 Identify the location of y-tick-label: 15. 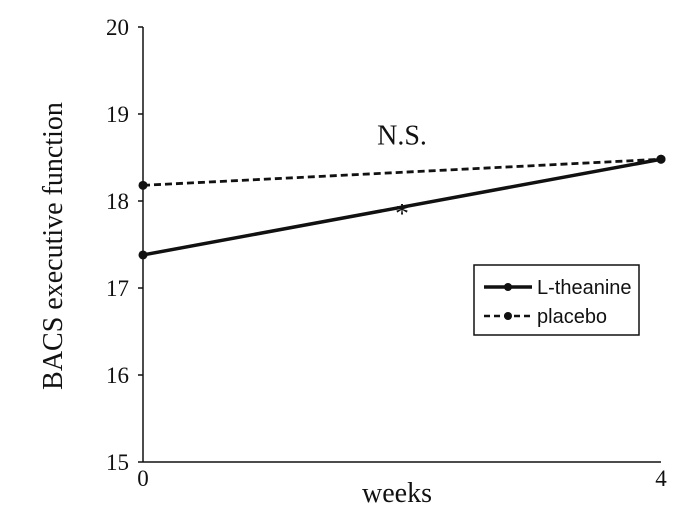
(117, 462).